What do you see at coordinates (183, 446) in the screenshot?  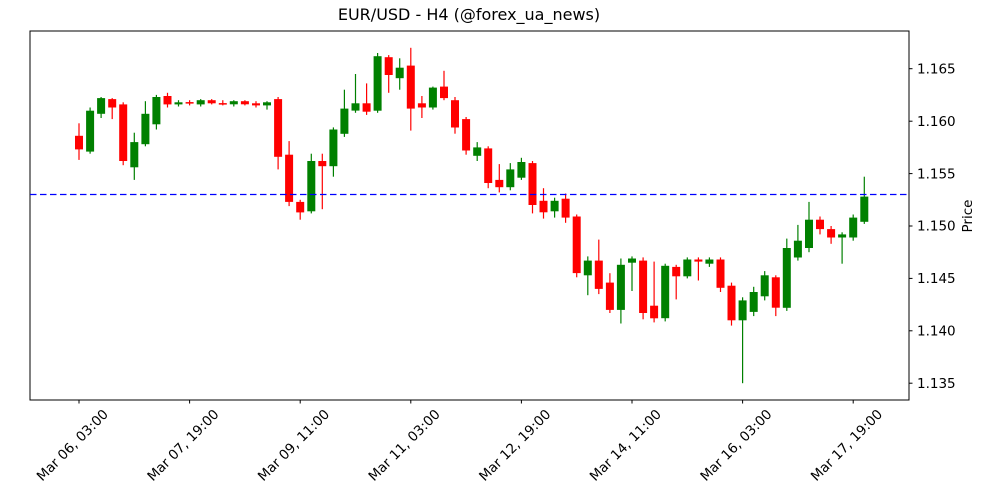 I see `x-tick-label: Mar 07, 19:00` at bounding box center [183, 446].